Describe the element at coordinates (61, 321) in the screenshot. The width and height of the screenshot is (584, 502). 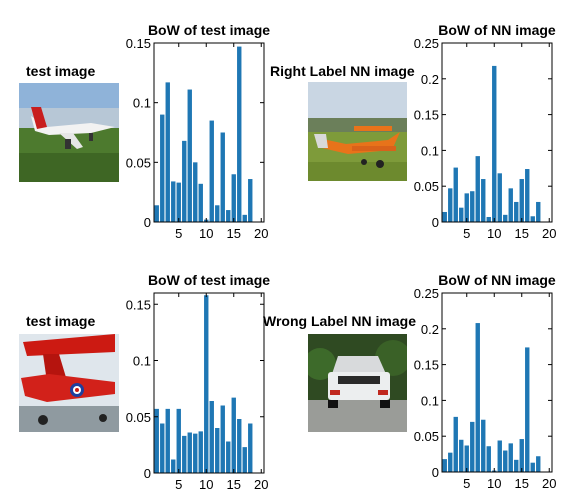
I see `test-image-label-2: test image` at that location.